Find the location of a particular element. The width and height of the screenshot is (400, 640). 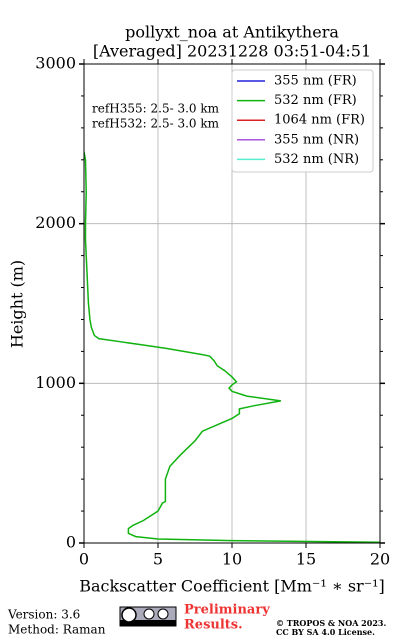

method: Method: Raman is located at coordinates (57, 630).